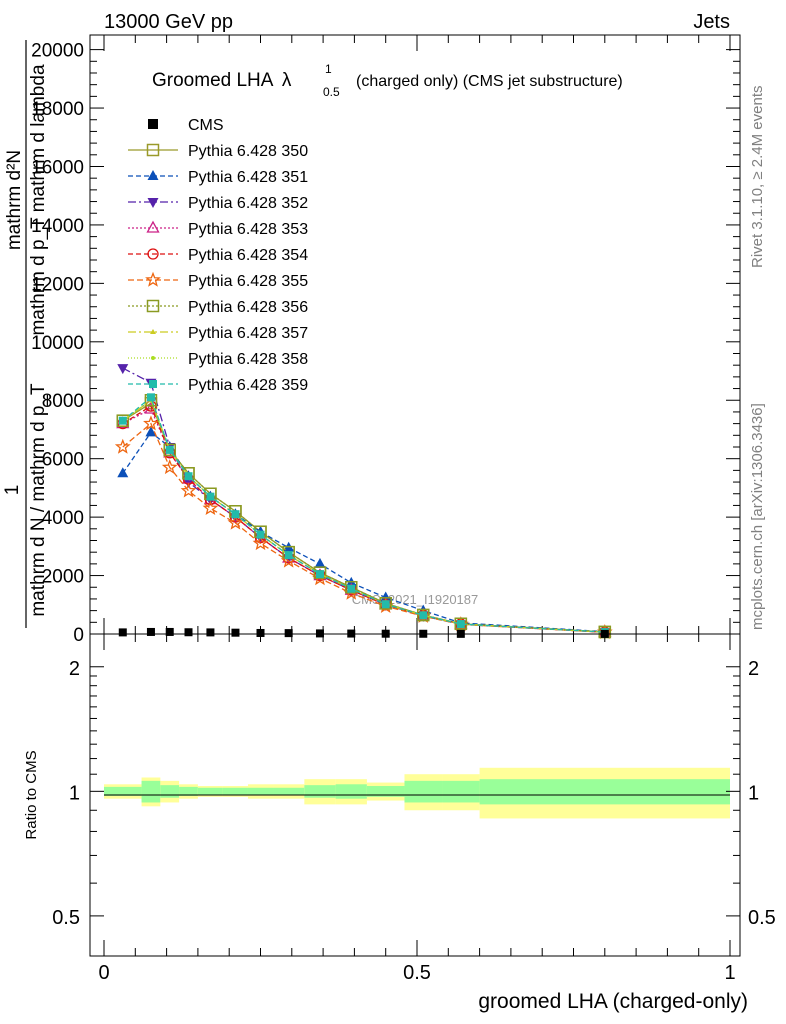  Describe the element at coordinates (57, 284) in the screenshot. I see `y-tick-label: 12000` at that location.